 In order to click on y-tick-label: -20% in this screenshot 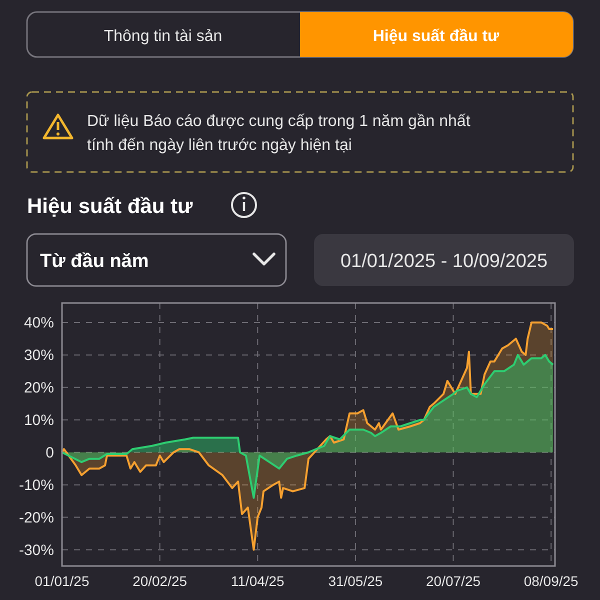, I will do `click(36, 518)`.